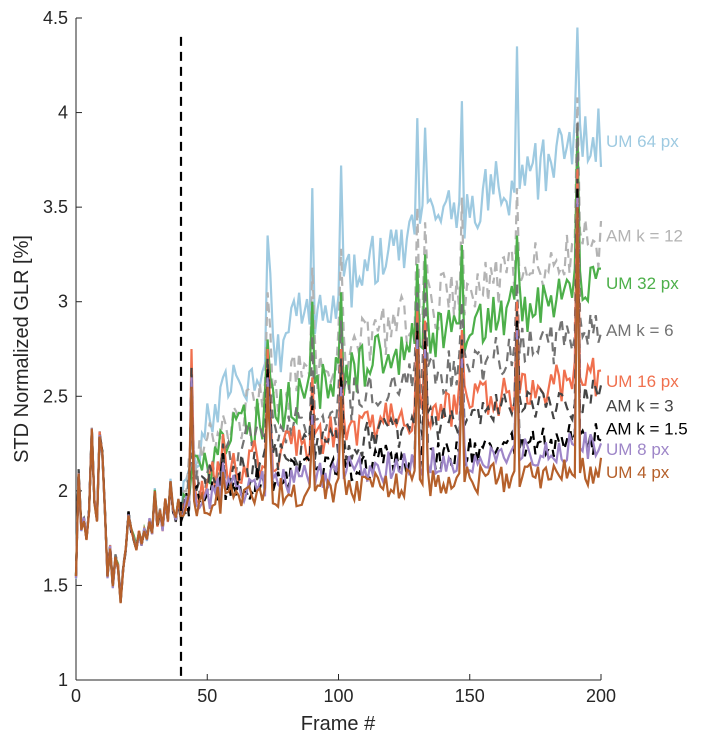  Describe the element at coordinates (642, 283) in the screenshot. I see `series-label: UM 32 px` at that location.